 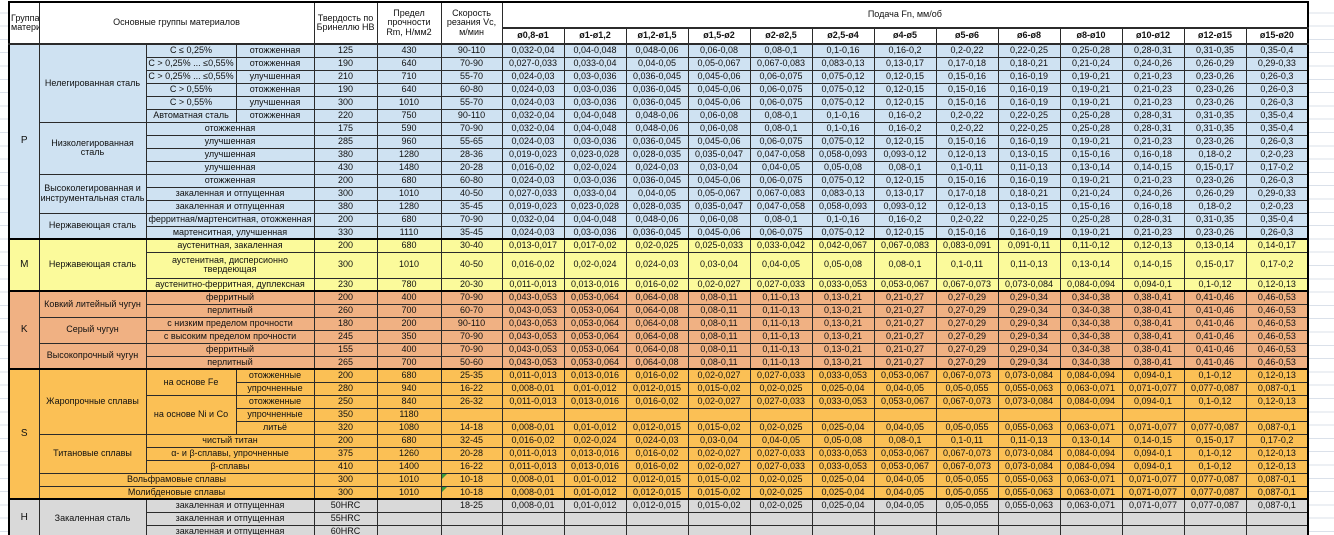 I want to click on subgroup-cell: C > 0,55%, so click(x=191, y=102).